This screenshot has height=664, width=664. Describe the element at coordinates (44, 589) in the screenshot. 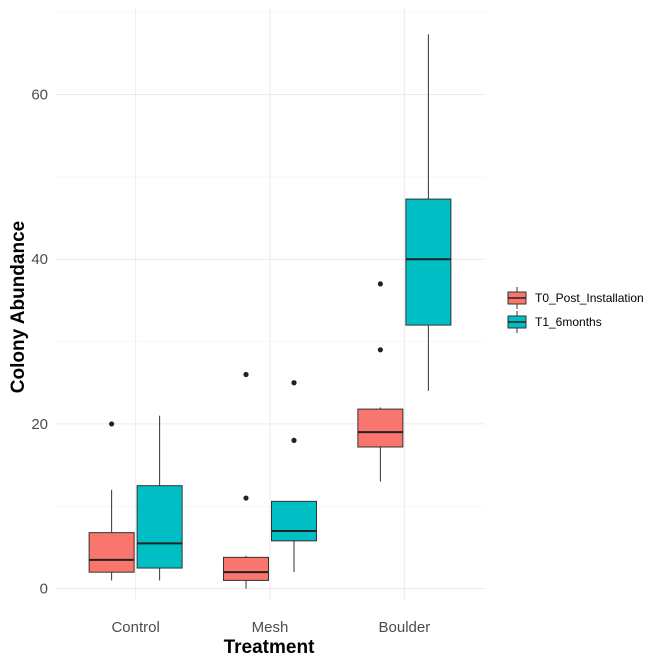

I see `y-tick-label: 0` at that location.